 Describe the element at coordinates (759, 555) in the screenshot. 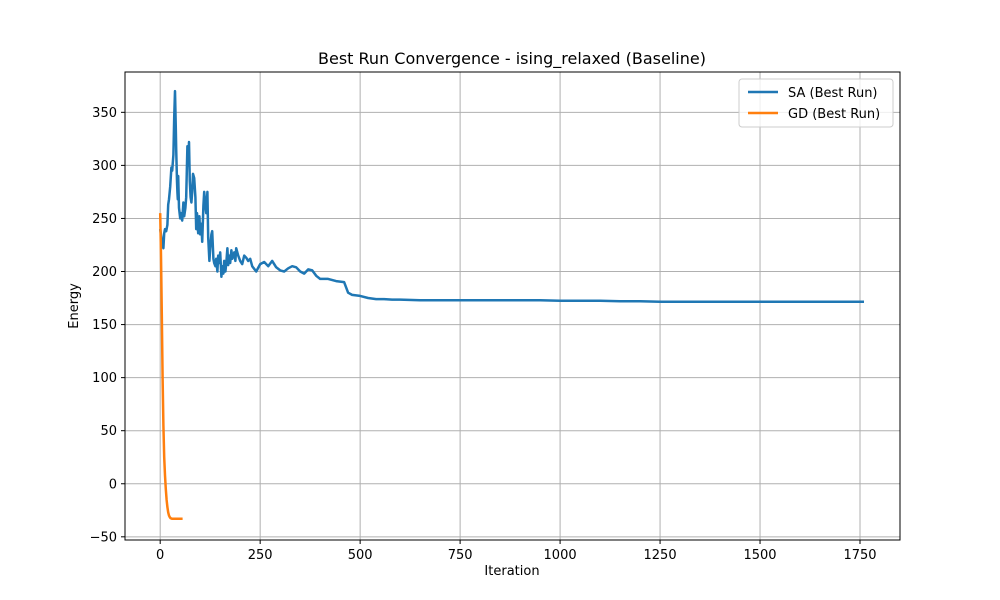

I see `x-tick-label: 1500` at that location.